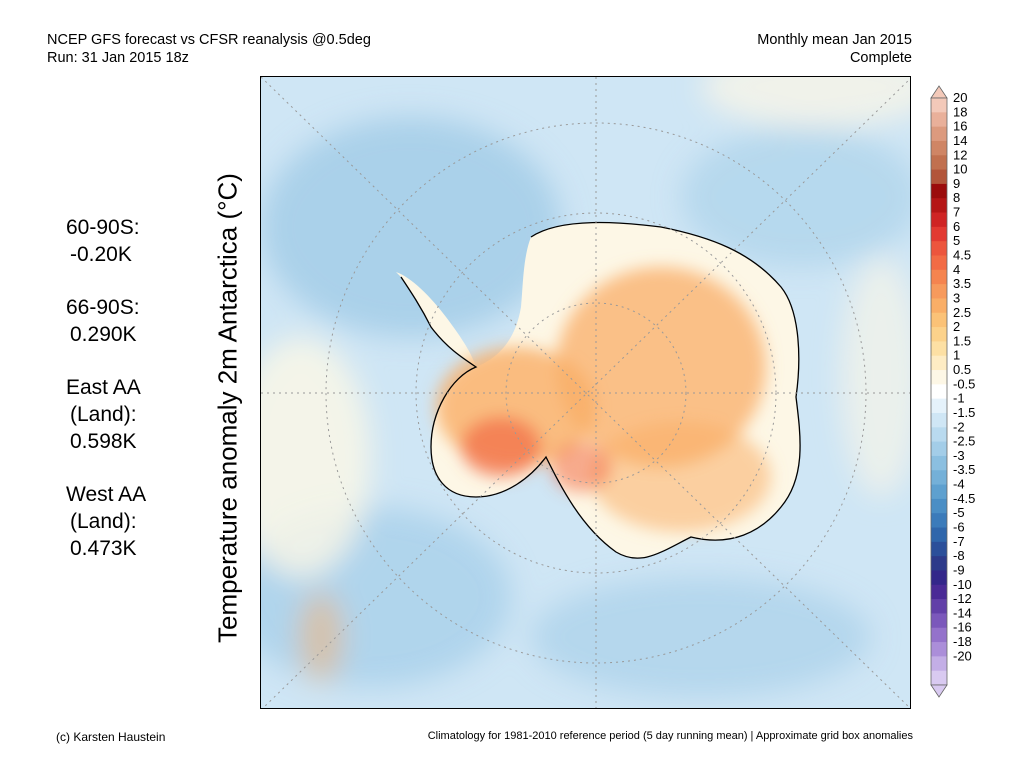 This screenshot has height=768, width=1024. I want to click on colorbar-tick-label: 14, so click(960, 140).